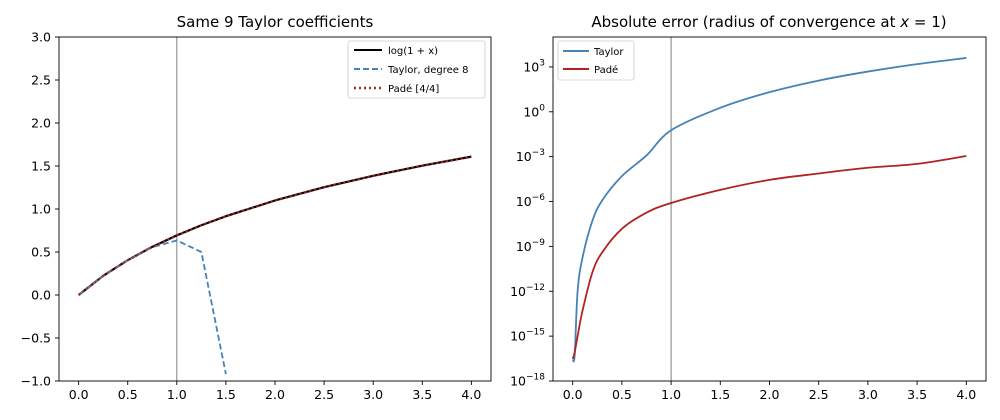  I want to click on right-y-tick-label: 10⁻¹⁸, so click(527, 381).